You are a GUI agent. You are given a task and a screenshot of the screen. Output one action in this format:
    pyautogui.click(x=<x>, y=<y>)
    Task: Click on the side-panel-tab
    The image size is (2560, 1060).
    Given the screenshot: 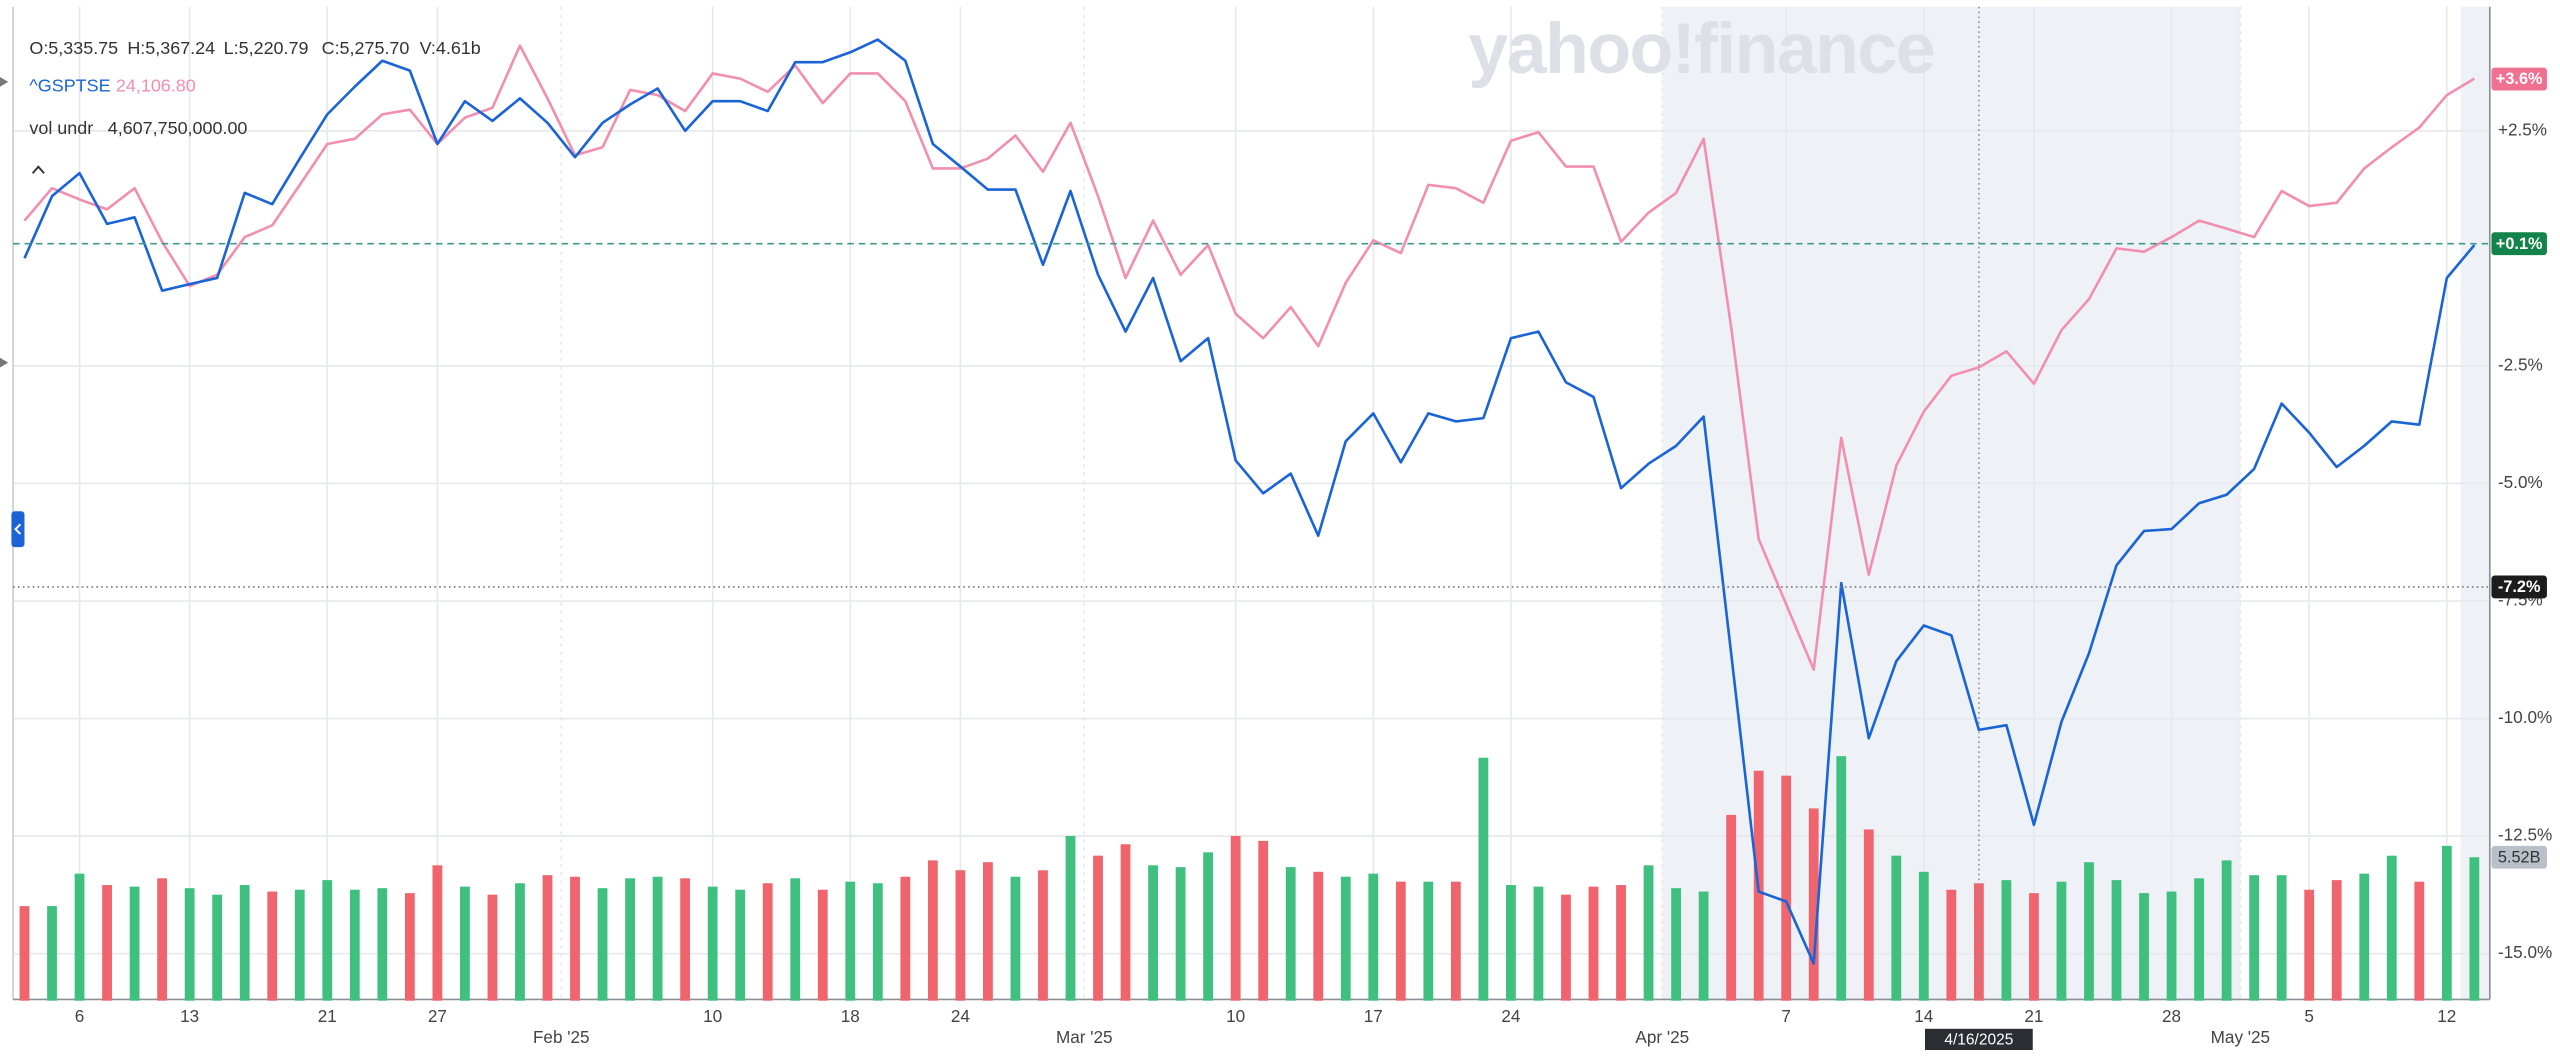 What is the action you would take?
    pyautogui.click(x=18, y=529)
    